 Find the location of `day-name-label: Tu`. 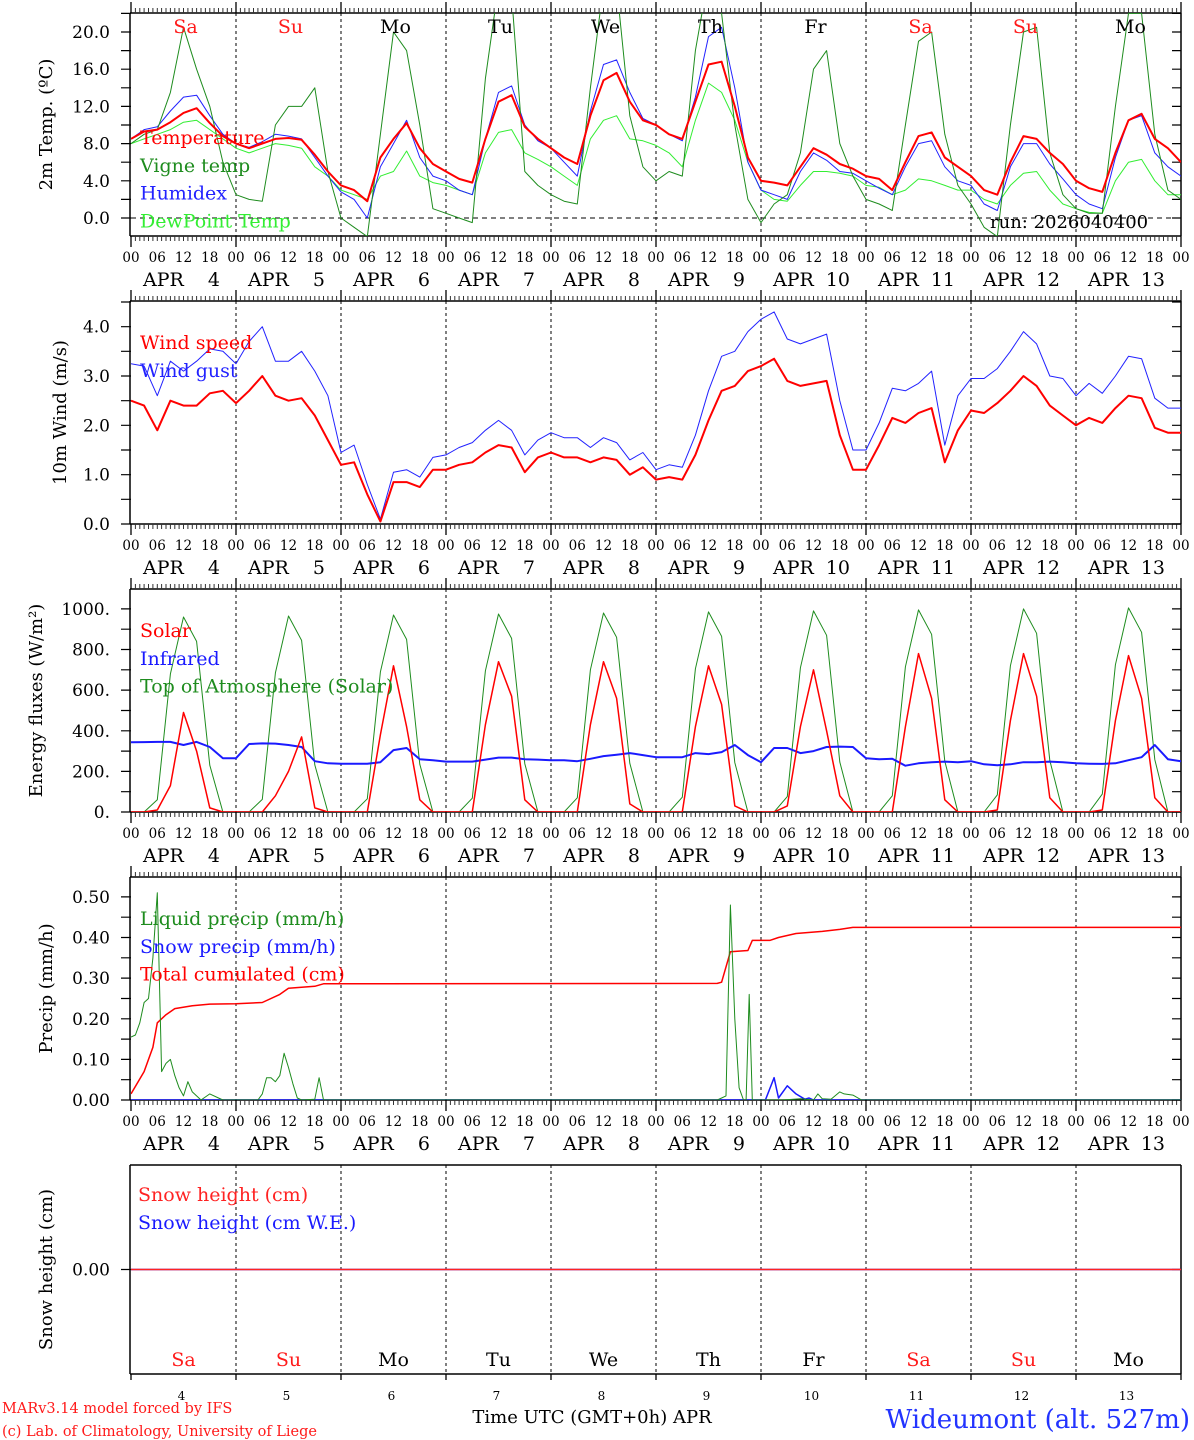

day-name-label: Tu is located at coordinates (500, 27).